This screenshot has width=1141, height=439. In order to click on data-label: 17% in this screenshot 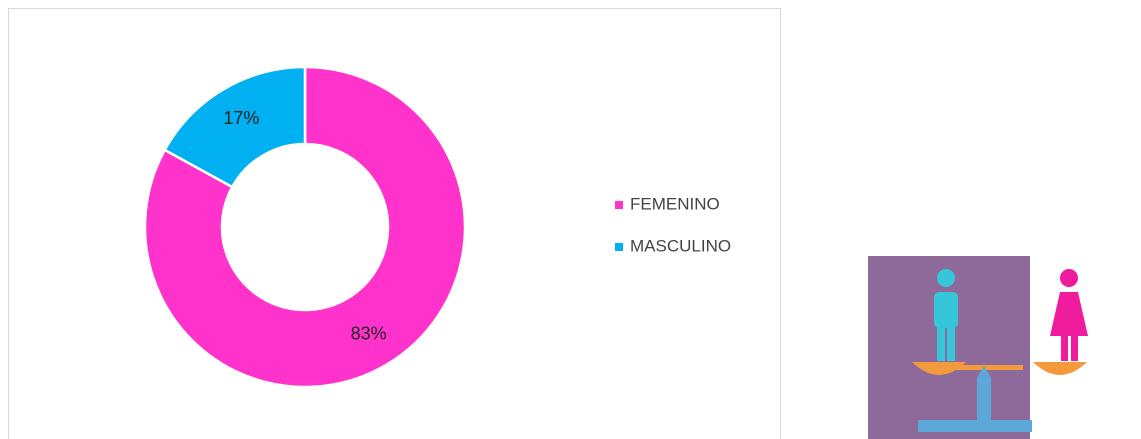, I will do `click(241, 118)`.